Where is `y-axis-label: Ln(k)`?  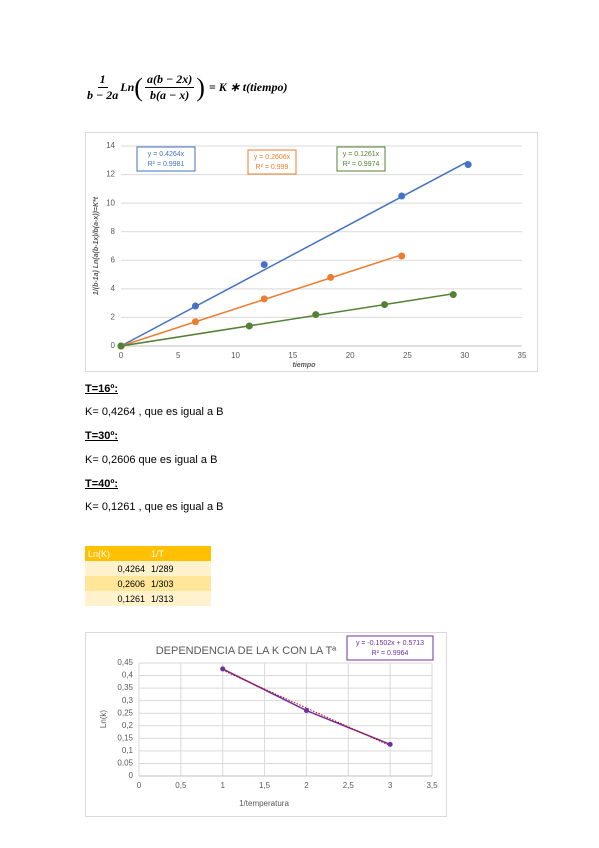 y-axis-label: Ln(k) is located at coordinates (103, 719).